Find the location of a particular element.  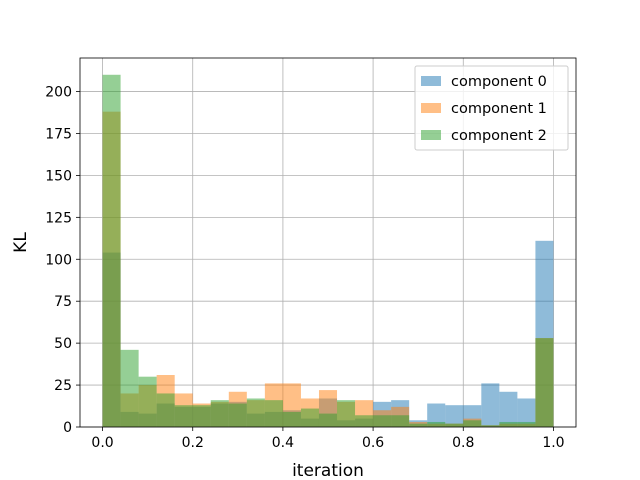

bar-s0-b19 is located at coordinates (454, 416).